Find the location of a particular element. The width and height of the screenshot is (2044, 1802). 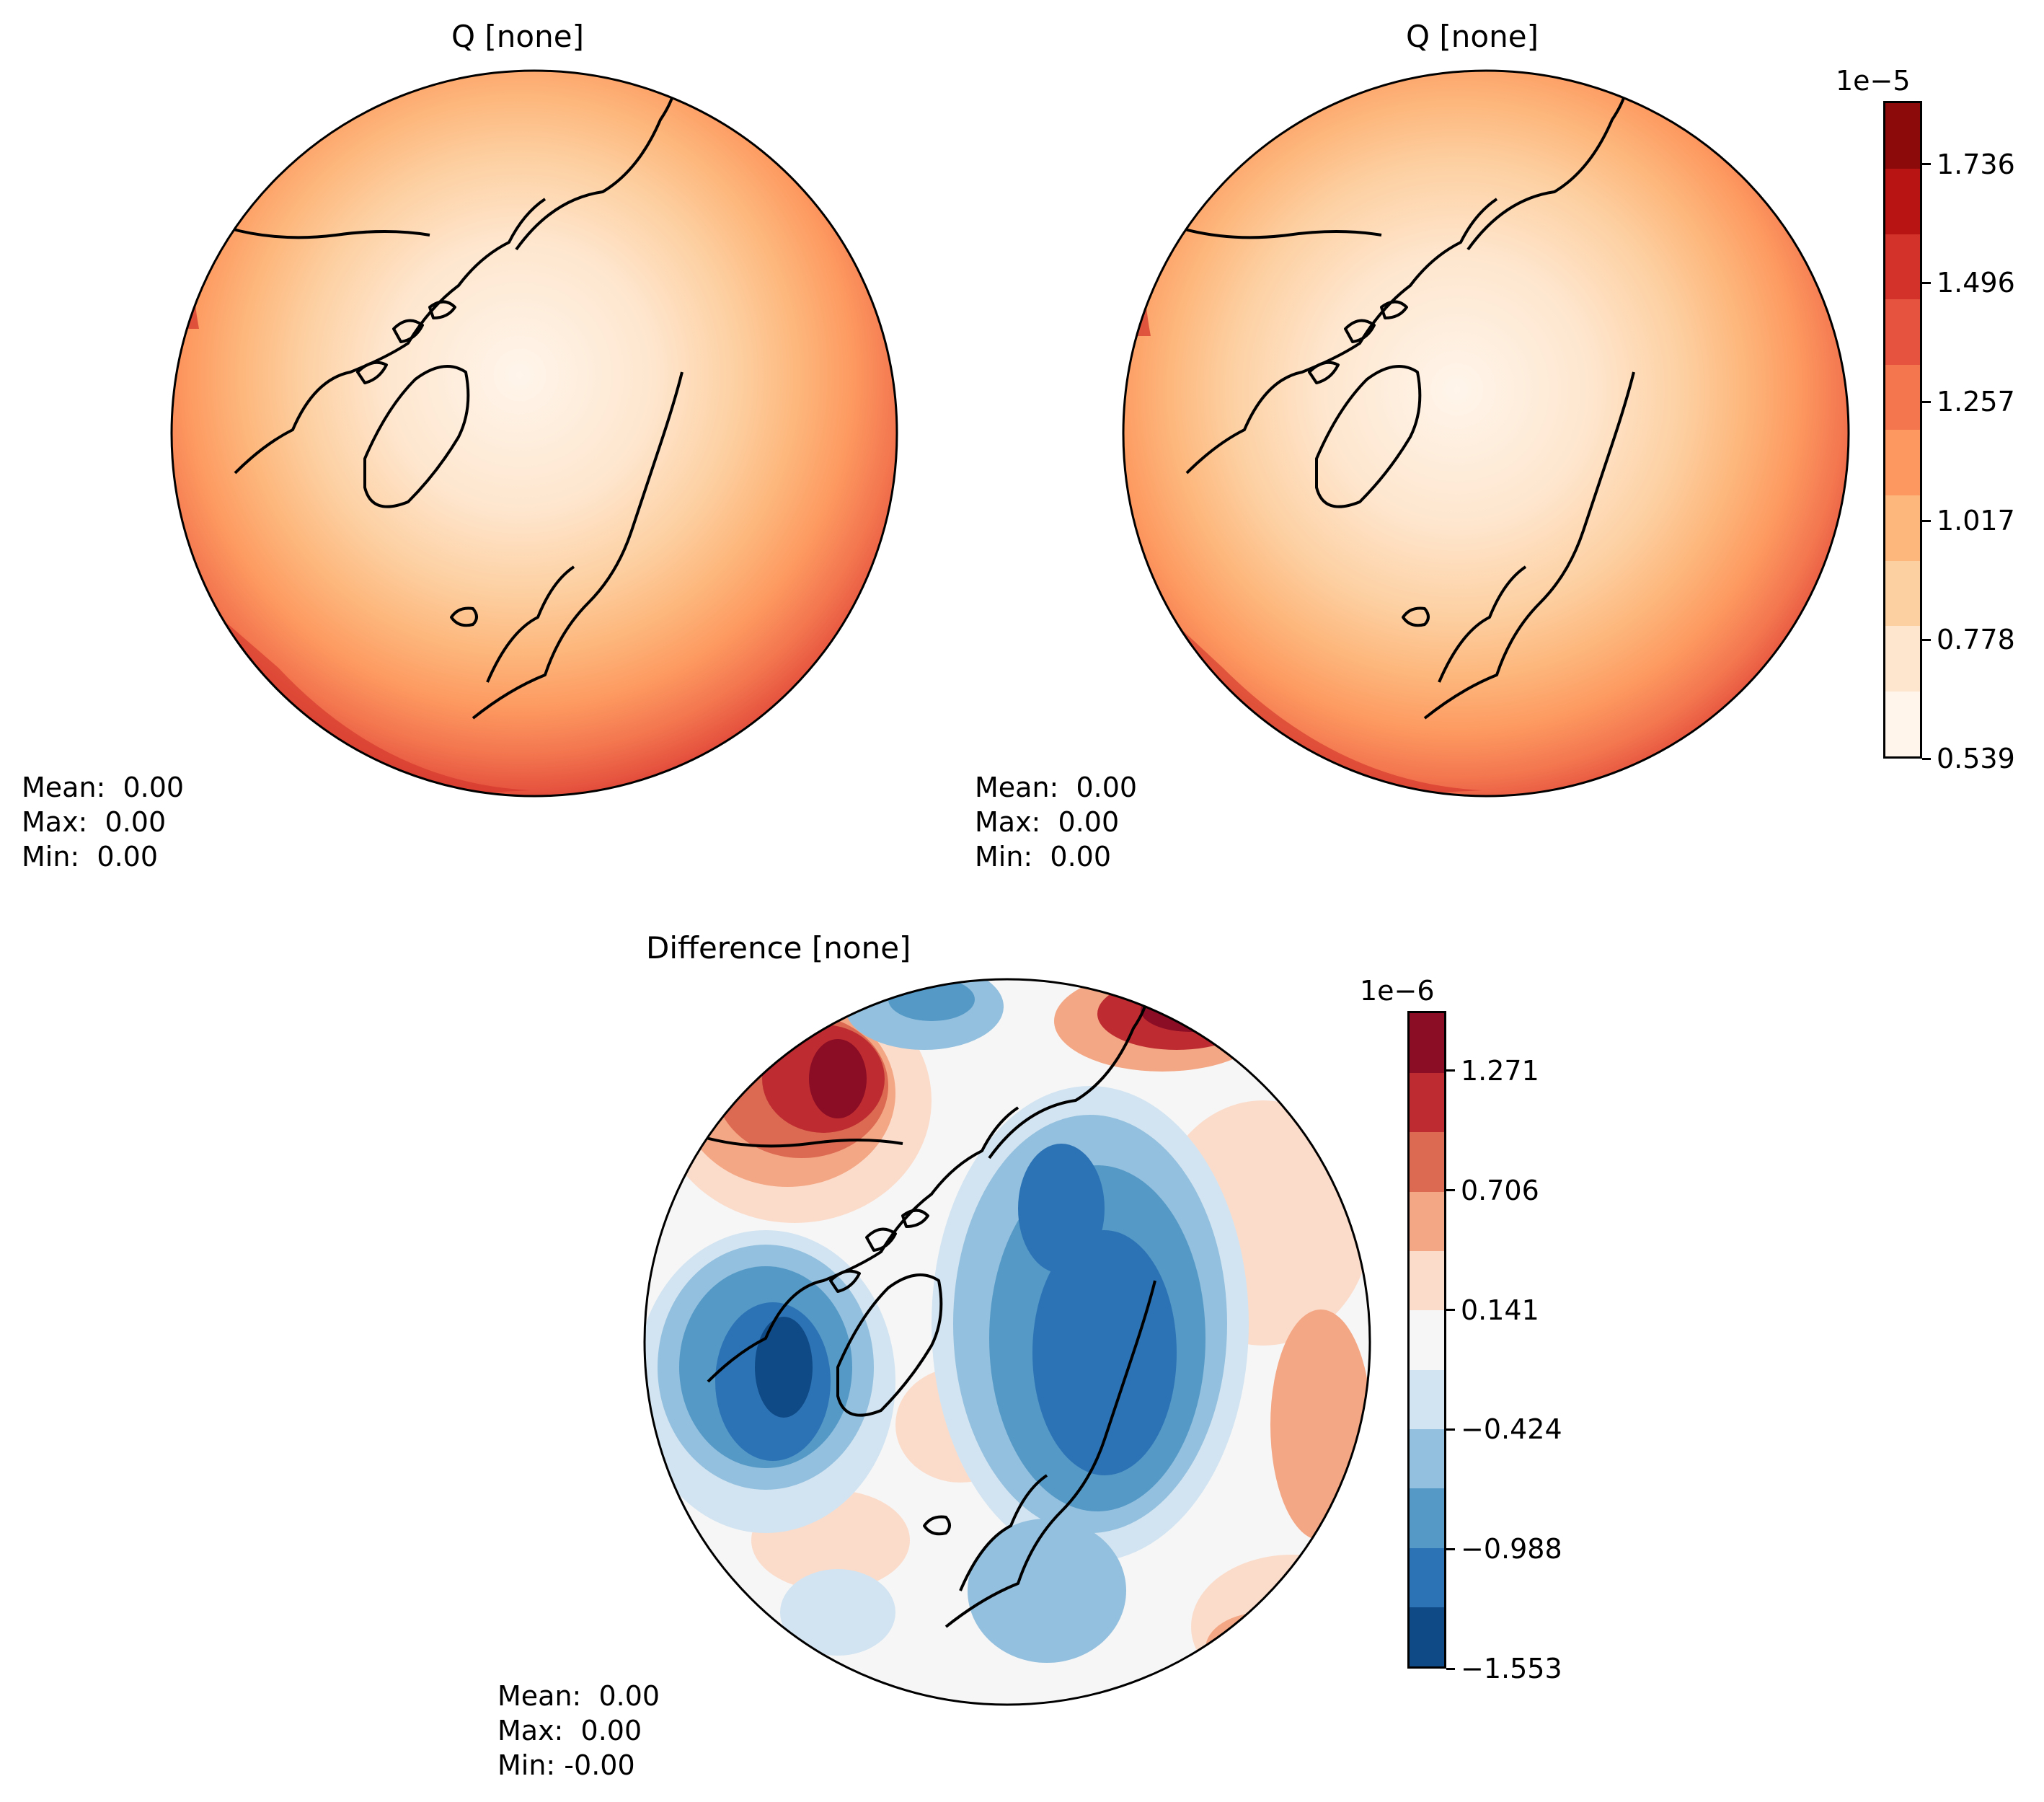

colorbar-tick-label: 0.539 is located at coordinates (1976, 758).